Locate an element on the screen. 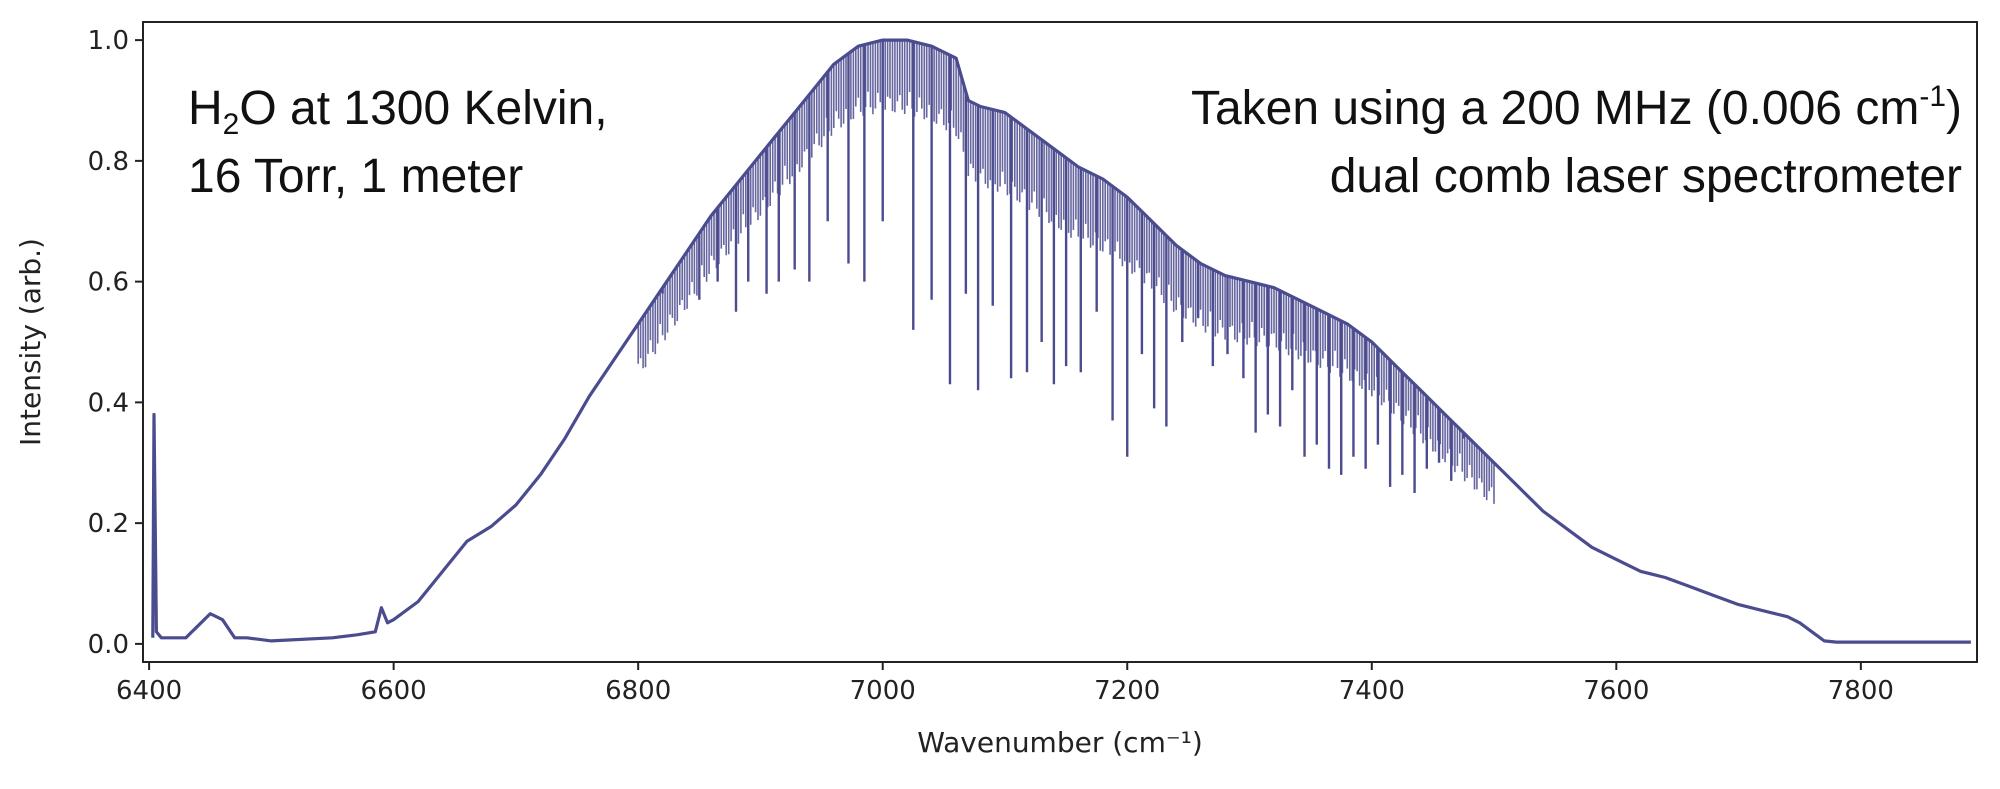 This screenshot has height=789, width=2000. annotation-instrument-pre: Taken using a 200 MHz (0.006 cm is located at coordinates (1555, 108).